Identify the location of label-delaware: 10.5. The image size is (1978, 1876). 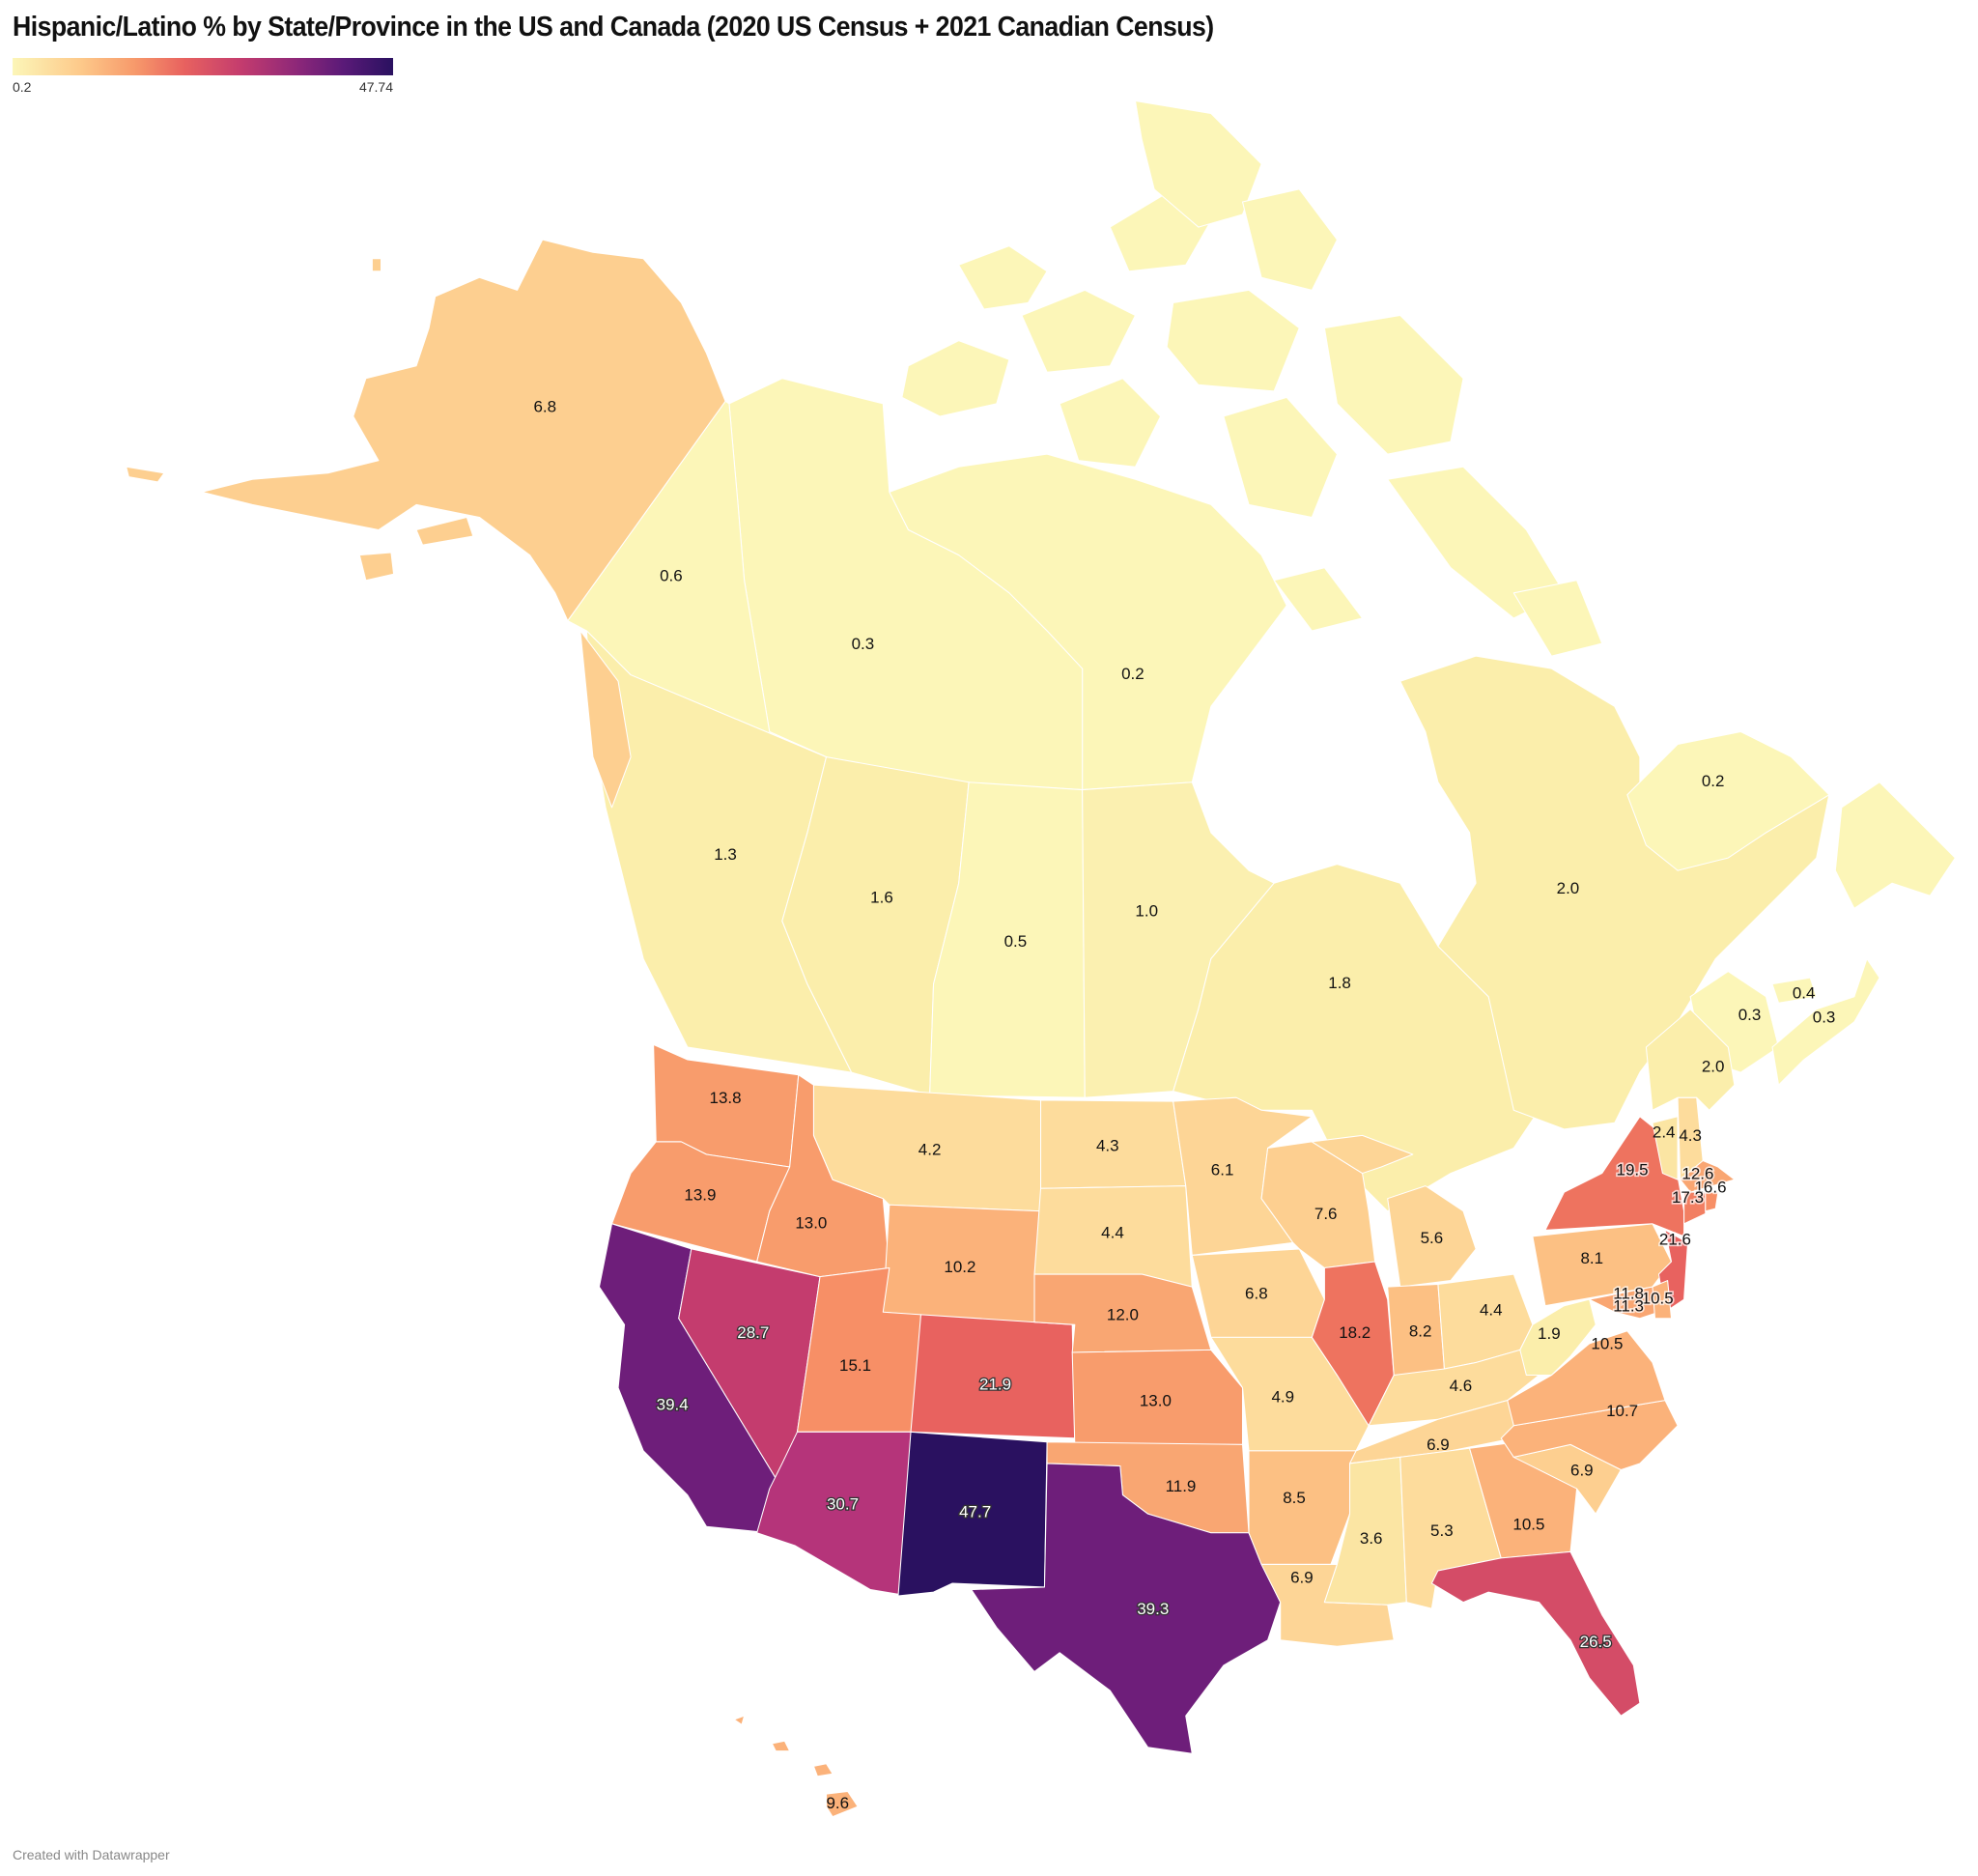
(1658, 1299).